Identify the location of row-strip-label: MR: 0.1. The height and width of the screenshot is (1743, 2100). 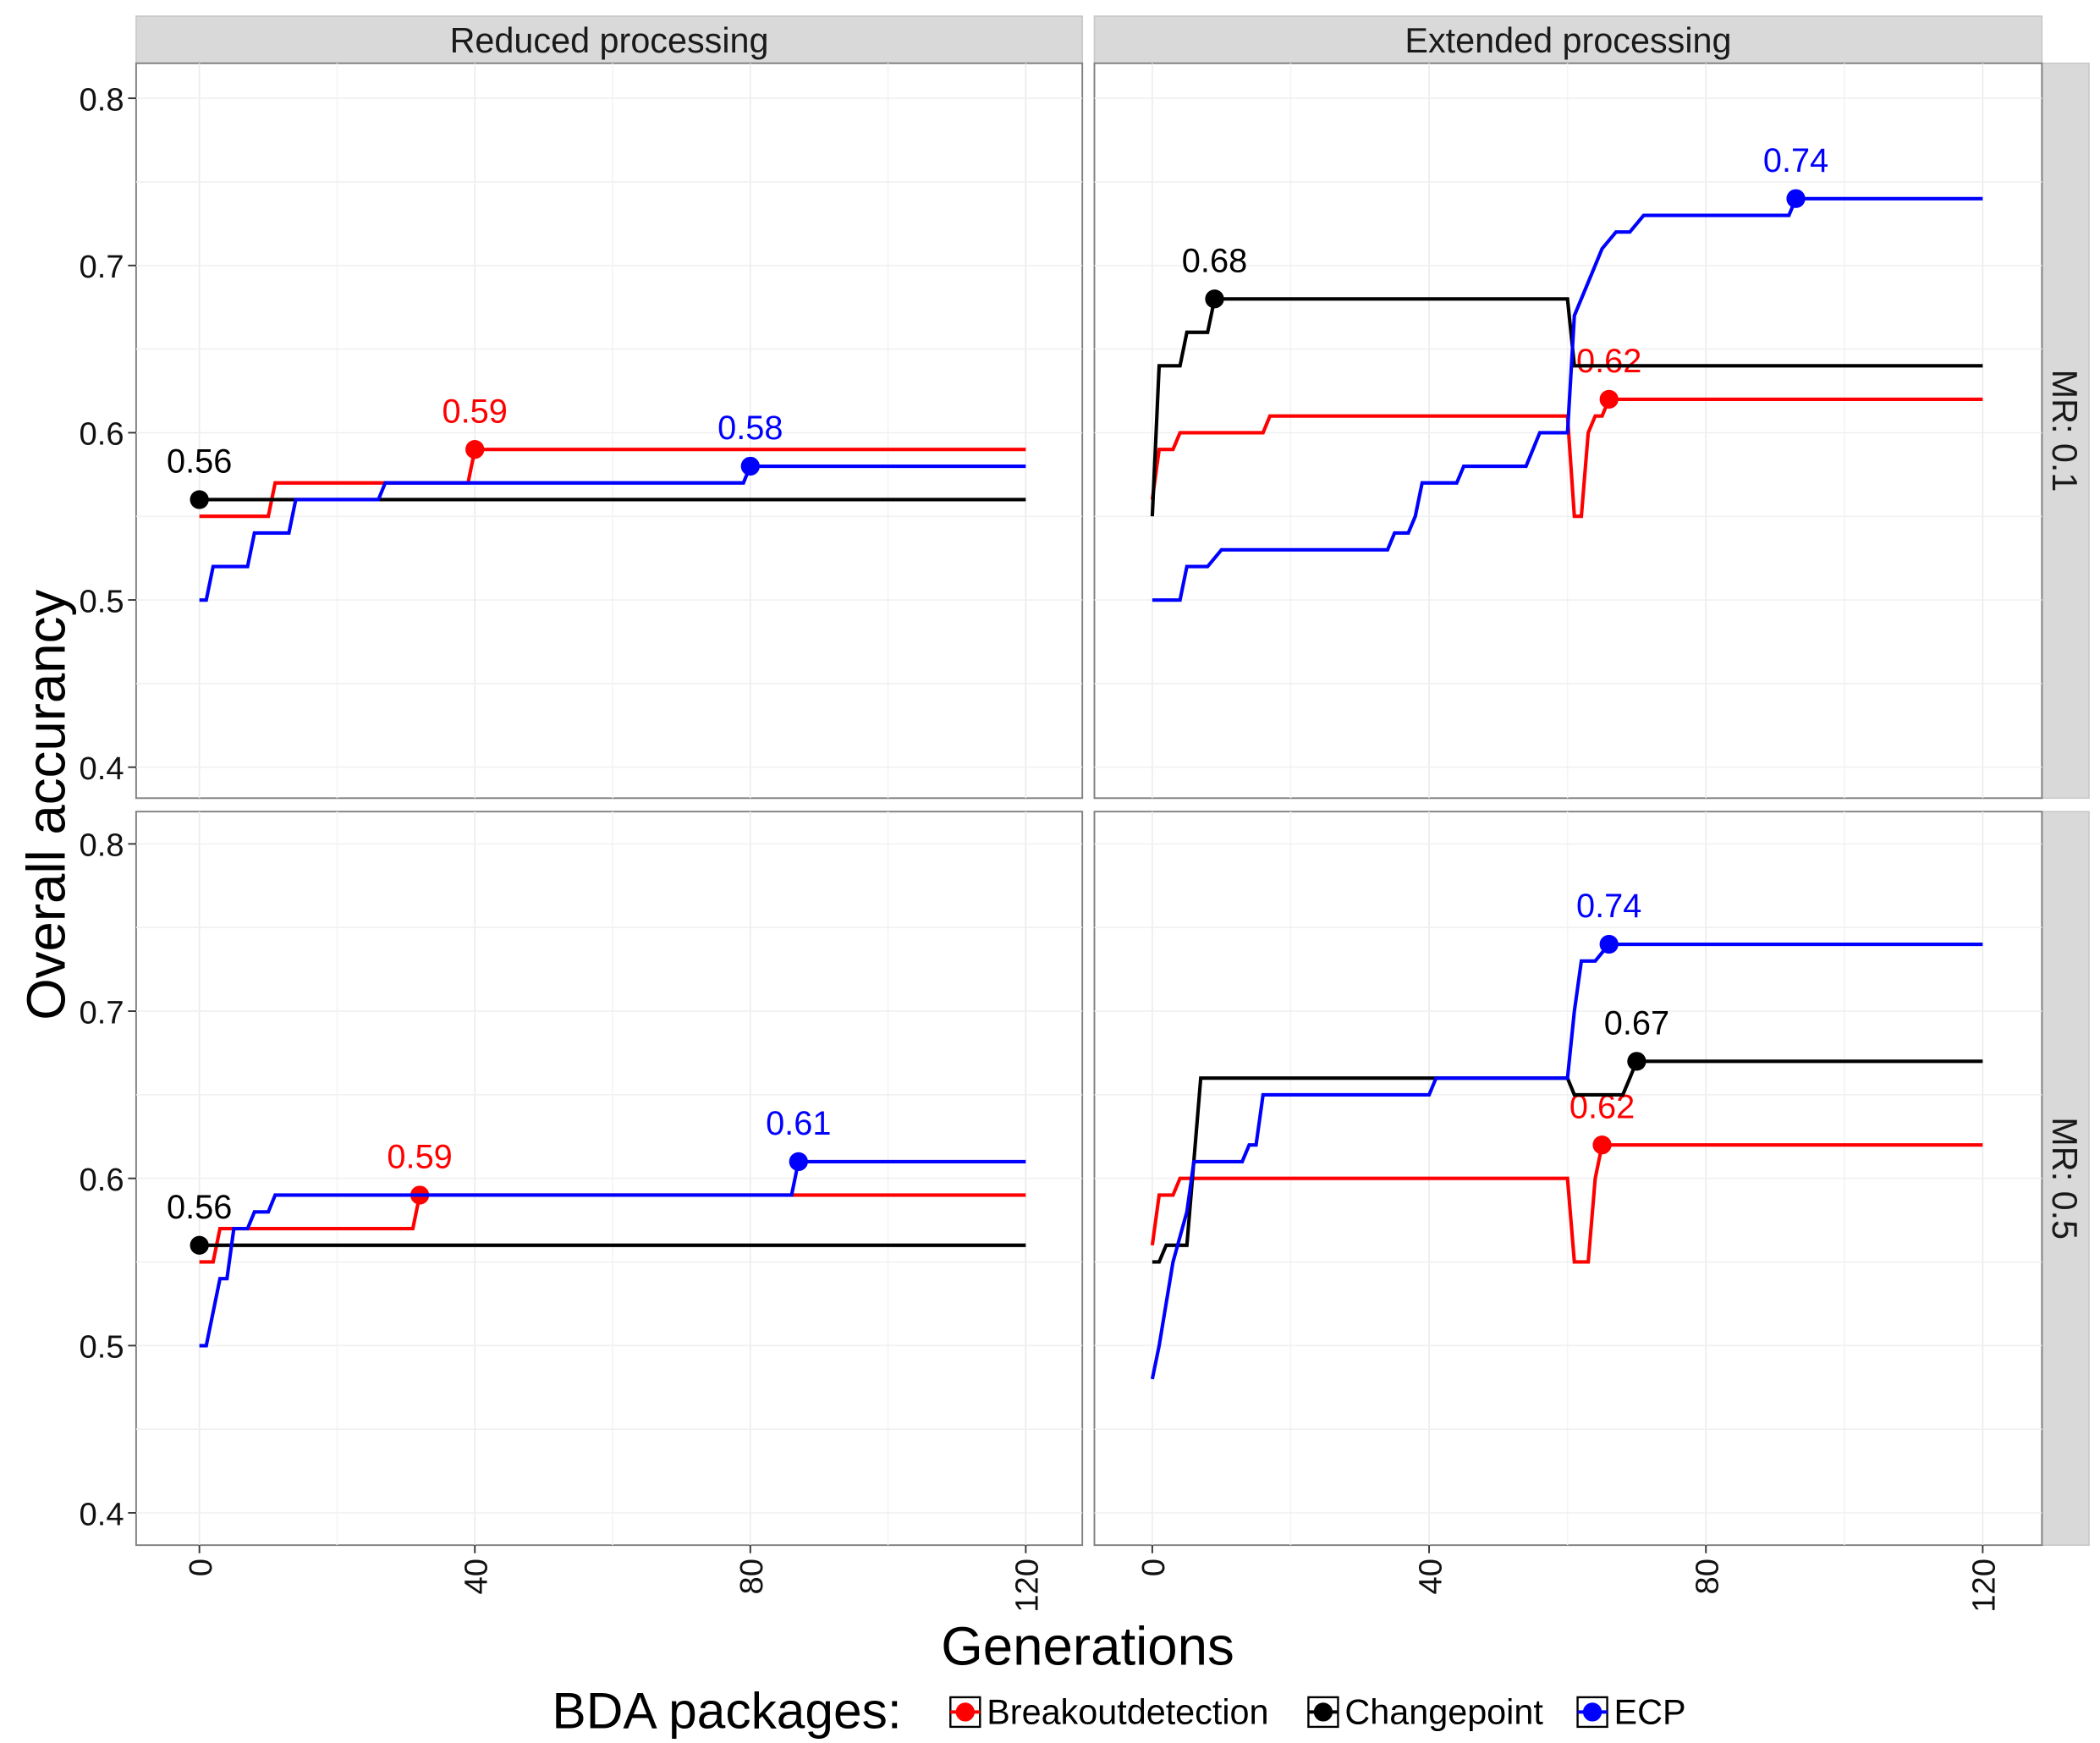
(2065, 431).